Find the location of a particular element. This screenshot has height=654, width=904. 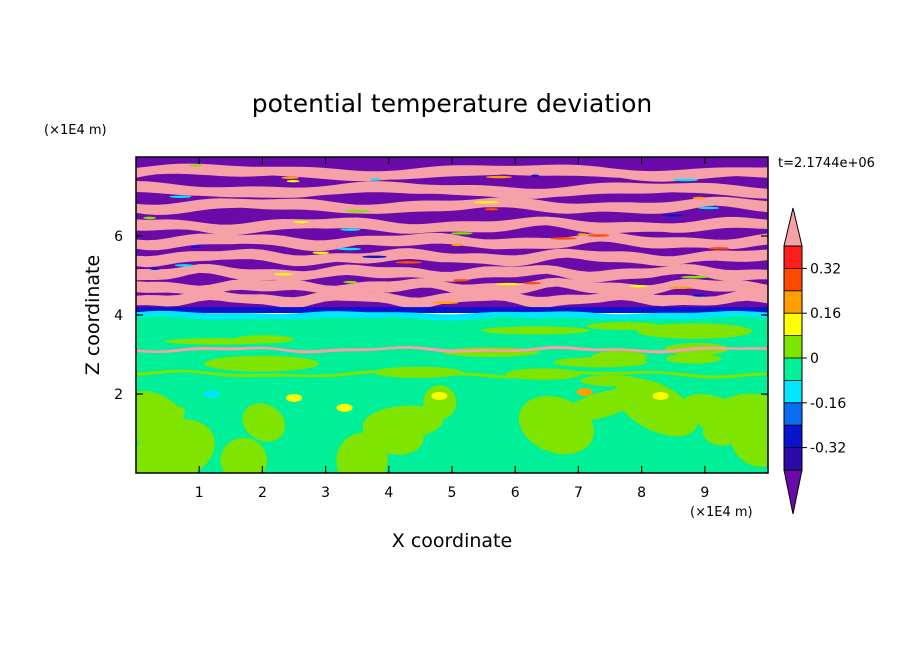

x-tick-label: 6 is located at coordinates (515, 493).